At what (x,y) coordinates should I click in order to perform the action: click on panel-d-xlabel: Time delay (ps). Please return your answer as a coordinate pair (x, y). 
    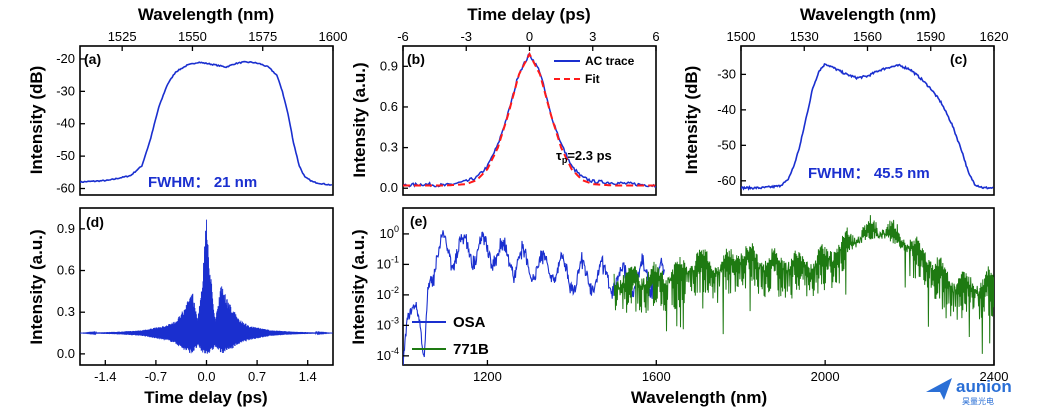
    Looking at the image, I should click on (205, 397).